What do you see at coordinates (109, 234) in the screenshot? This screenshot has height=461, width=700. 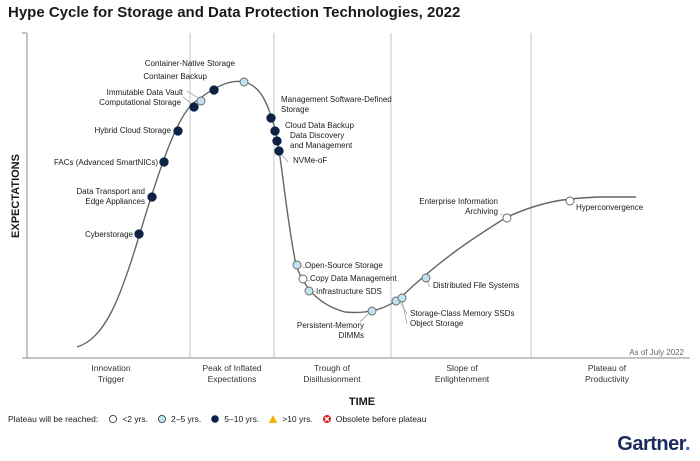 I see `tech-label: Cyberstorage` at bounding box center [109, 234].